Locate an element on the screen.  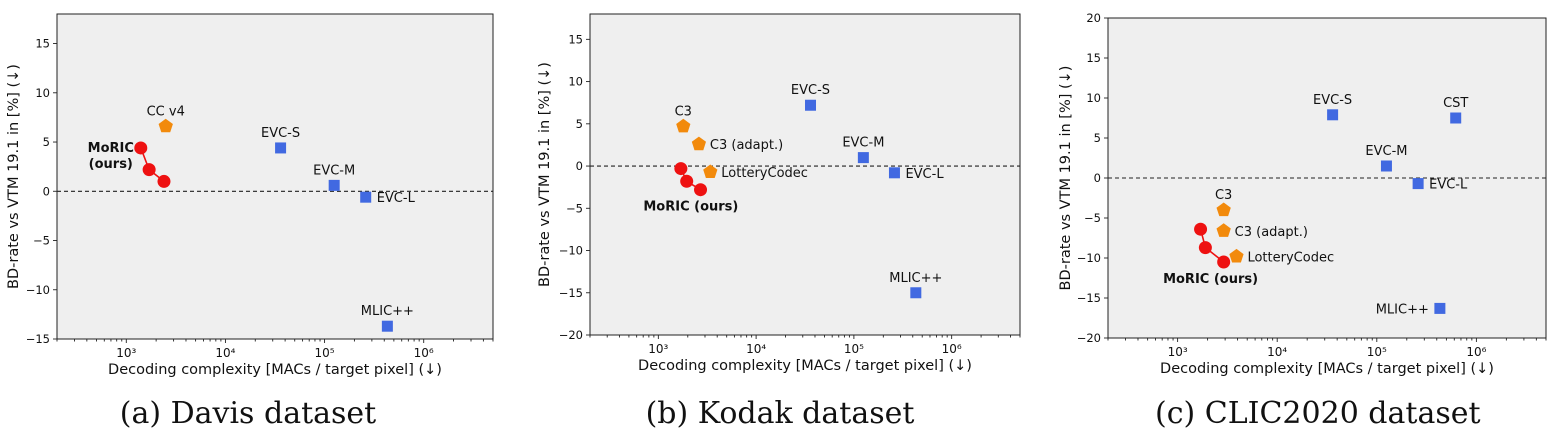
label-moric: MoRIC is located at coordinates (111, 148).